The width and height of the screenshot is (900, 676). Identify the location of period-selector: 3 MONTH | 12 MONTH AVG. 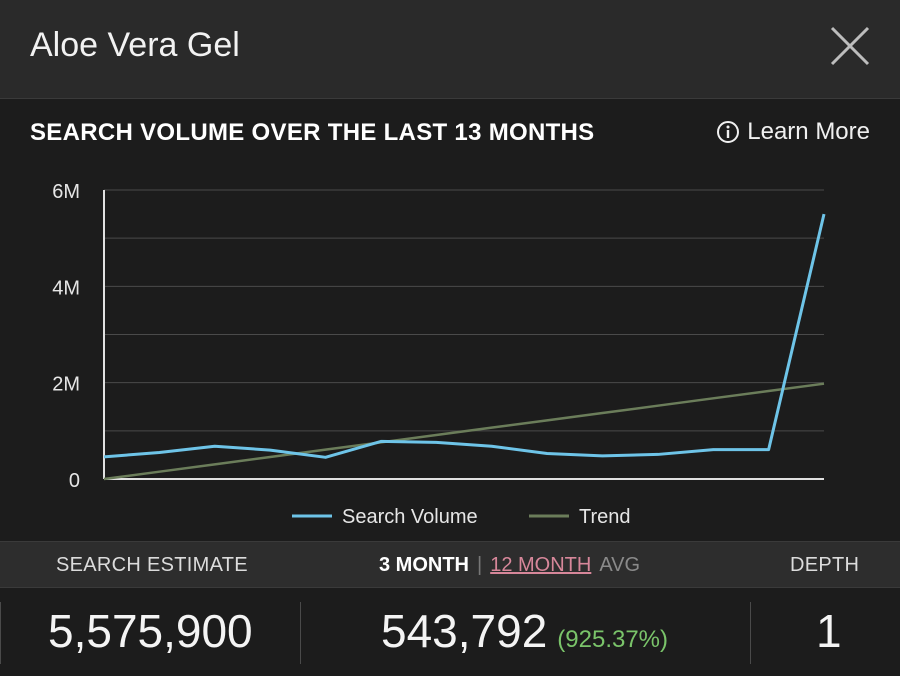
(509, 565).